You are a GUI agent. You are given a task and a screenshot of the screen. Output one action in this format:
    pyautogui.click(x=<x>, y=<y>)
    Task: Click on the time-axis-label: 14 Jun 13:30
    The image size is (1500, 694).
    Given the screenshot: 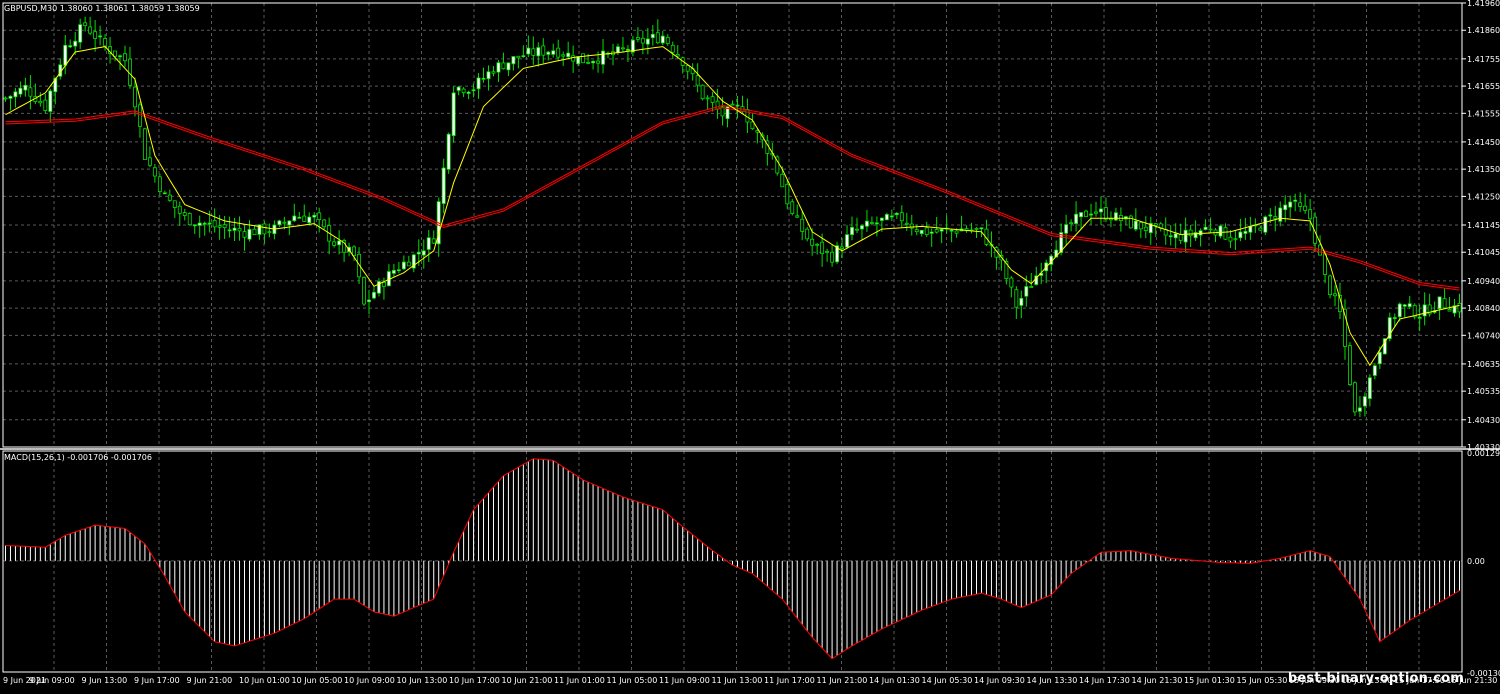 What is the action you would take?
    pyautogui.click(x=1052, y=680)
    